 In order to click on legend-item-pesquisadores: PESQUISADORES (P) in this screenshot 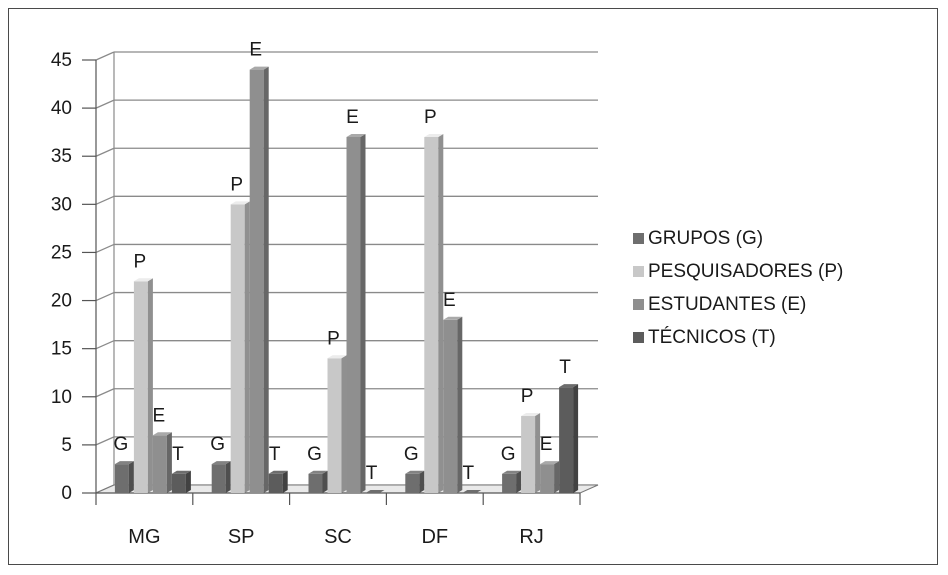, I will do `click(738, 271)`.